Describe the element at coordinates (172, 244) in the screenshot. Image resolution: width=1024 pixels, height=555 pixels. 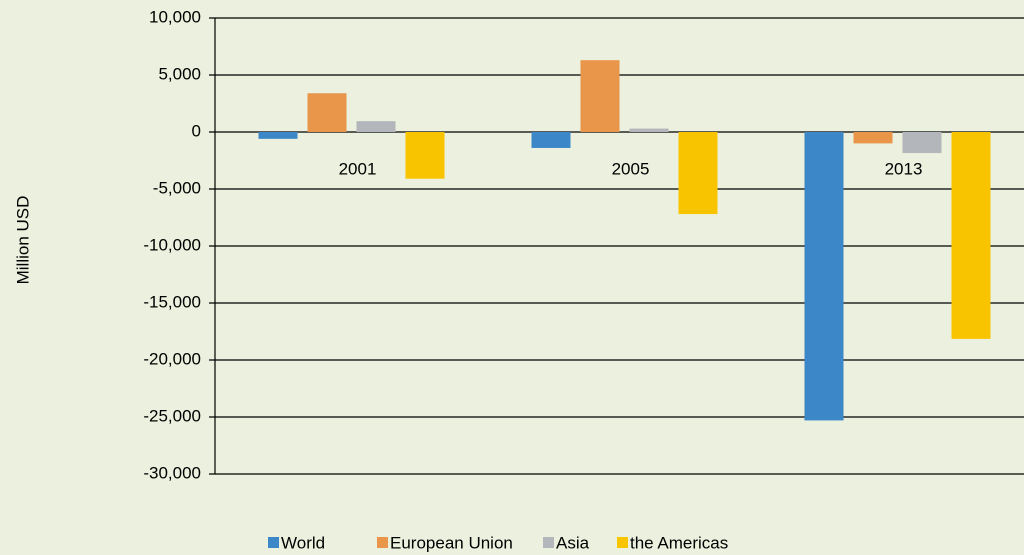
I see `y-tick-label: -10,000` at that location.